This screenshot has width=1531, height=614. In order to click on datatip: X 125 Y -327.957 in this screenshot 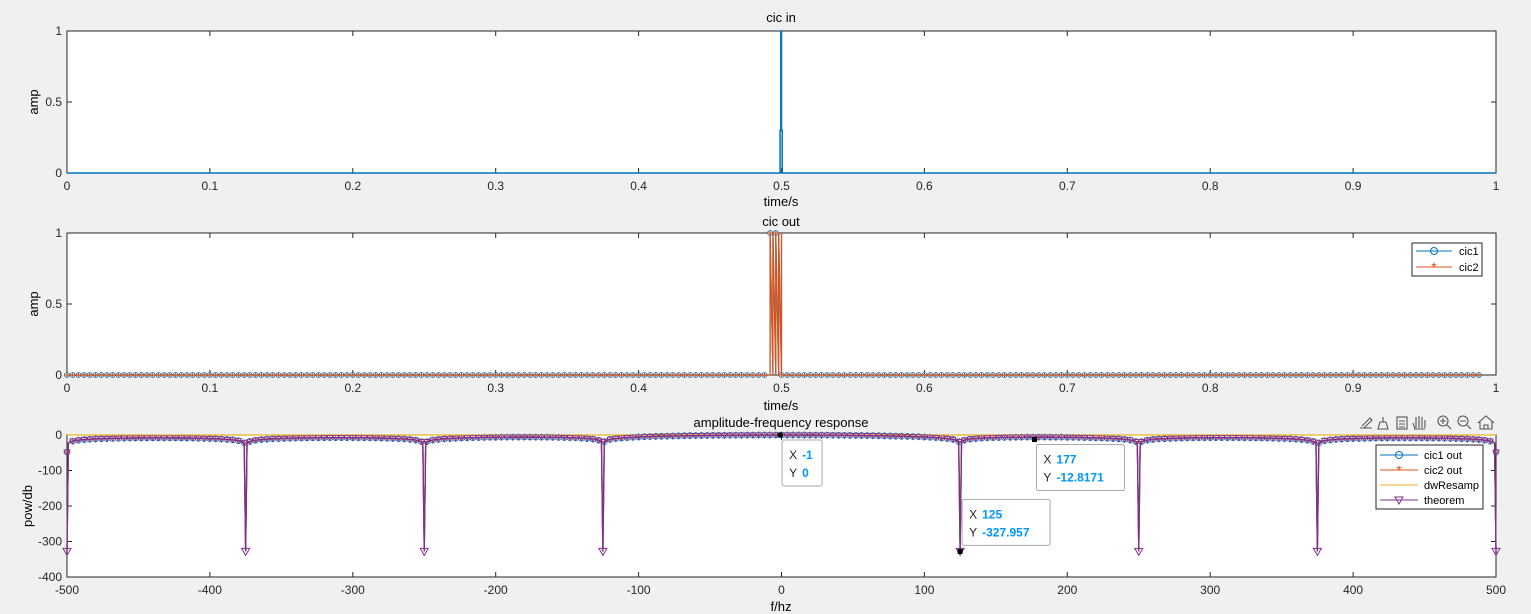, I will do `click(1004, 526)`.